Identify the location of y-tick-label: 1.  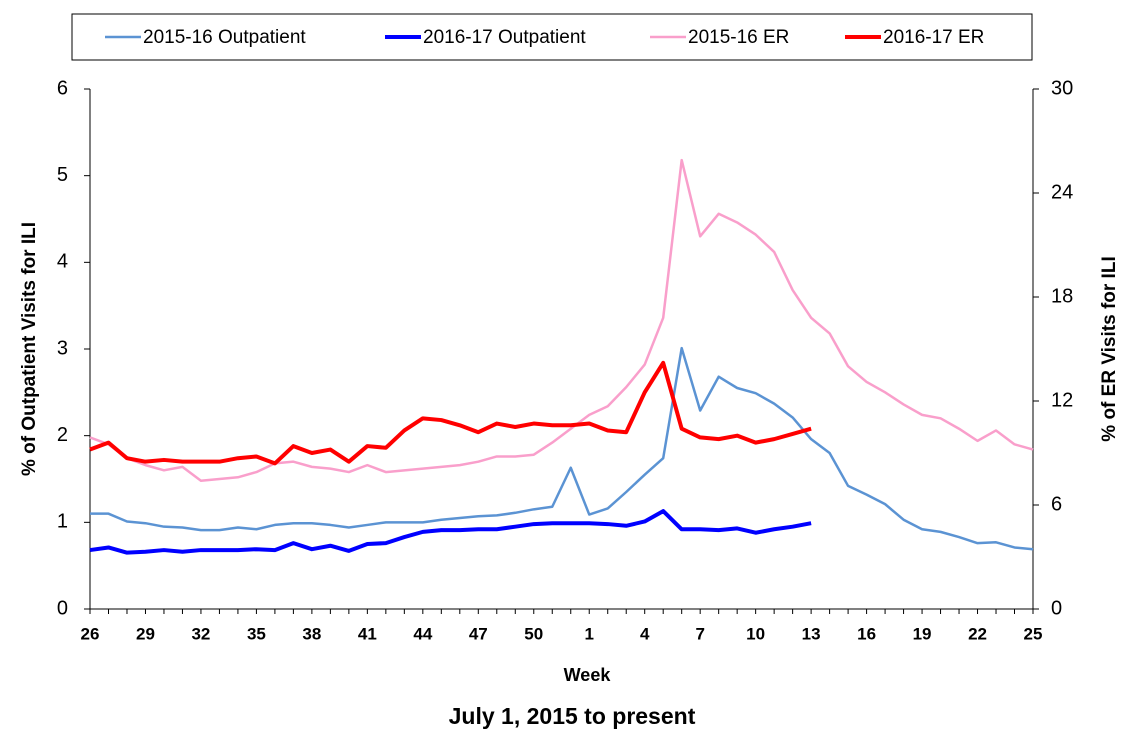
(62, 522).